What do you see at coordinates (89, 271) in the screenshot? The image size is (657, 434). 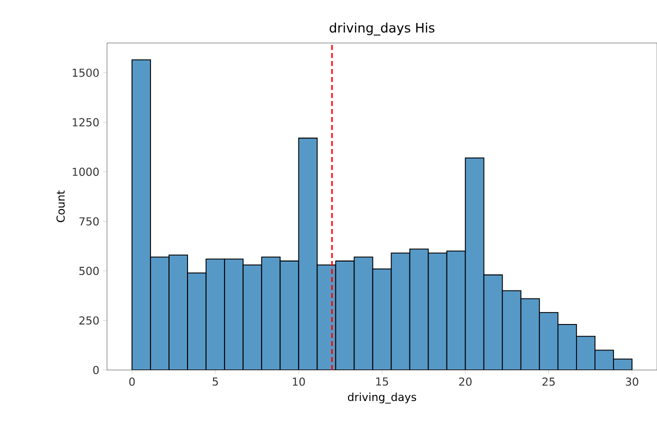 I see `y-tick-label: 500` at bounding box center [89, 271].